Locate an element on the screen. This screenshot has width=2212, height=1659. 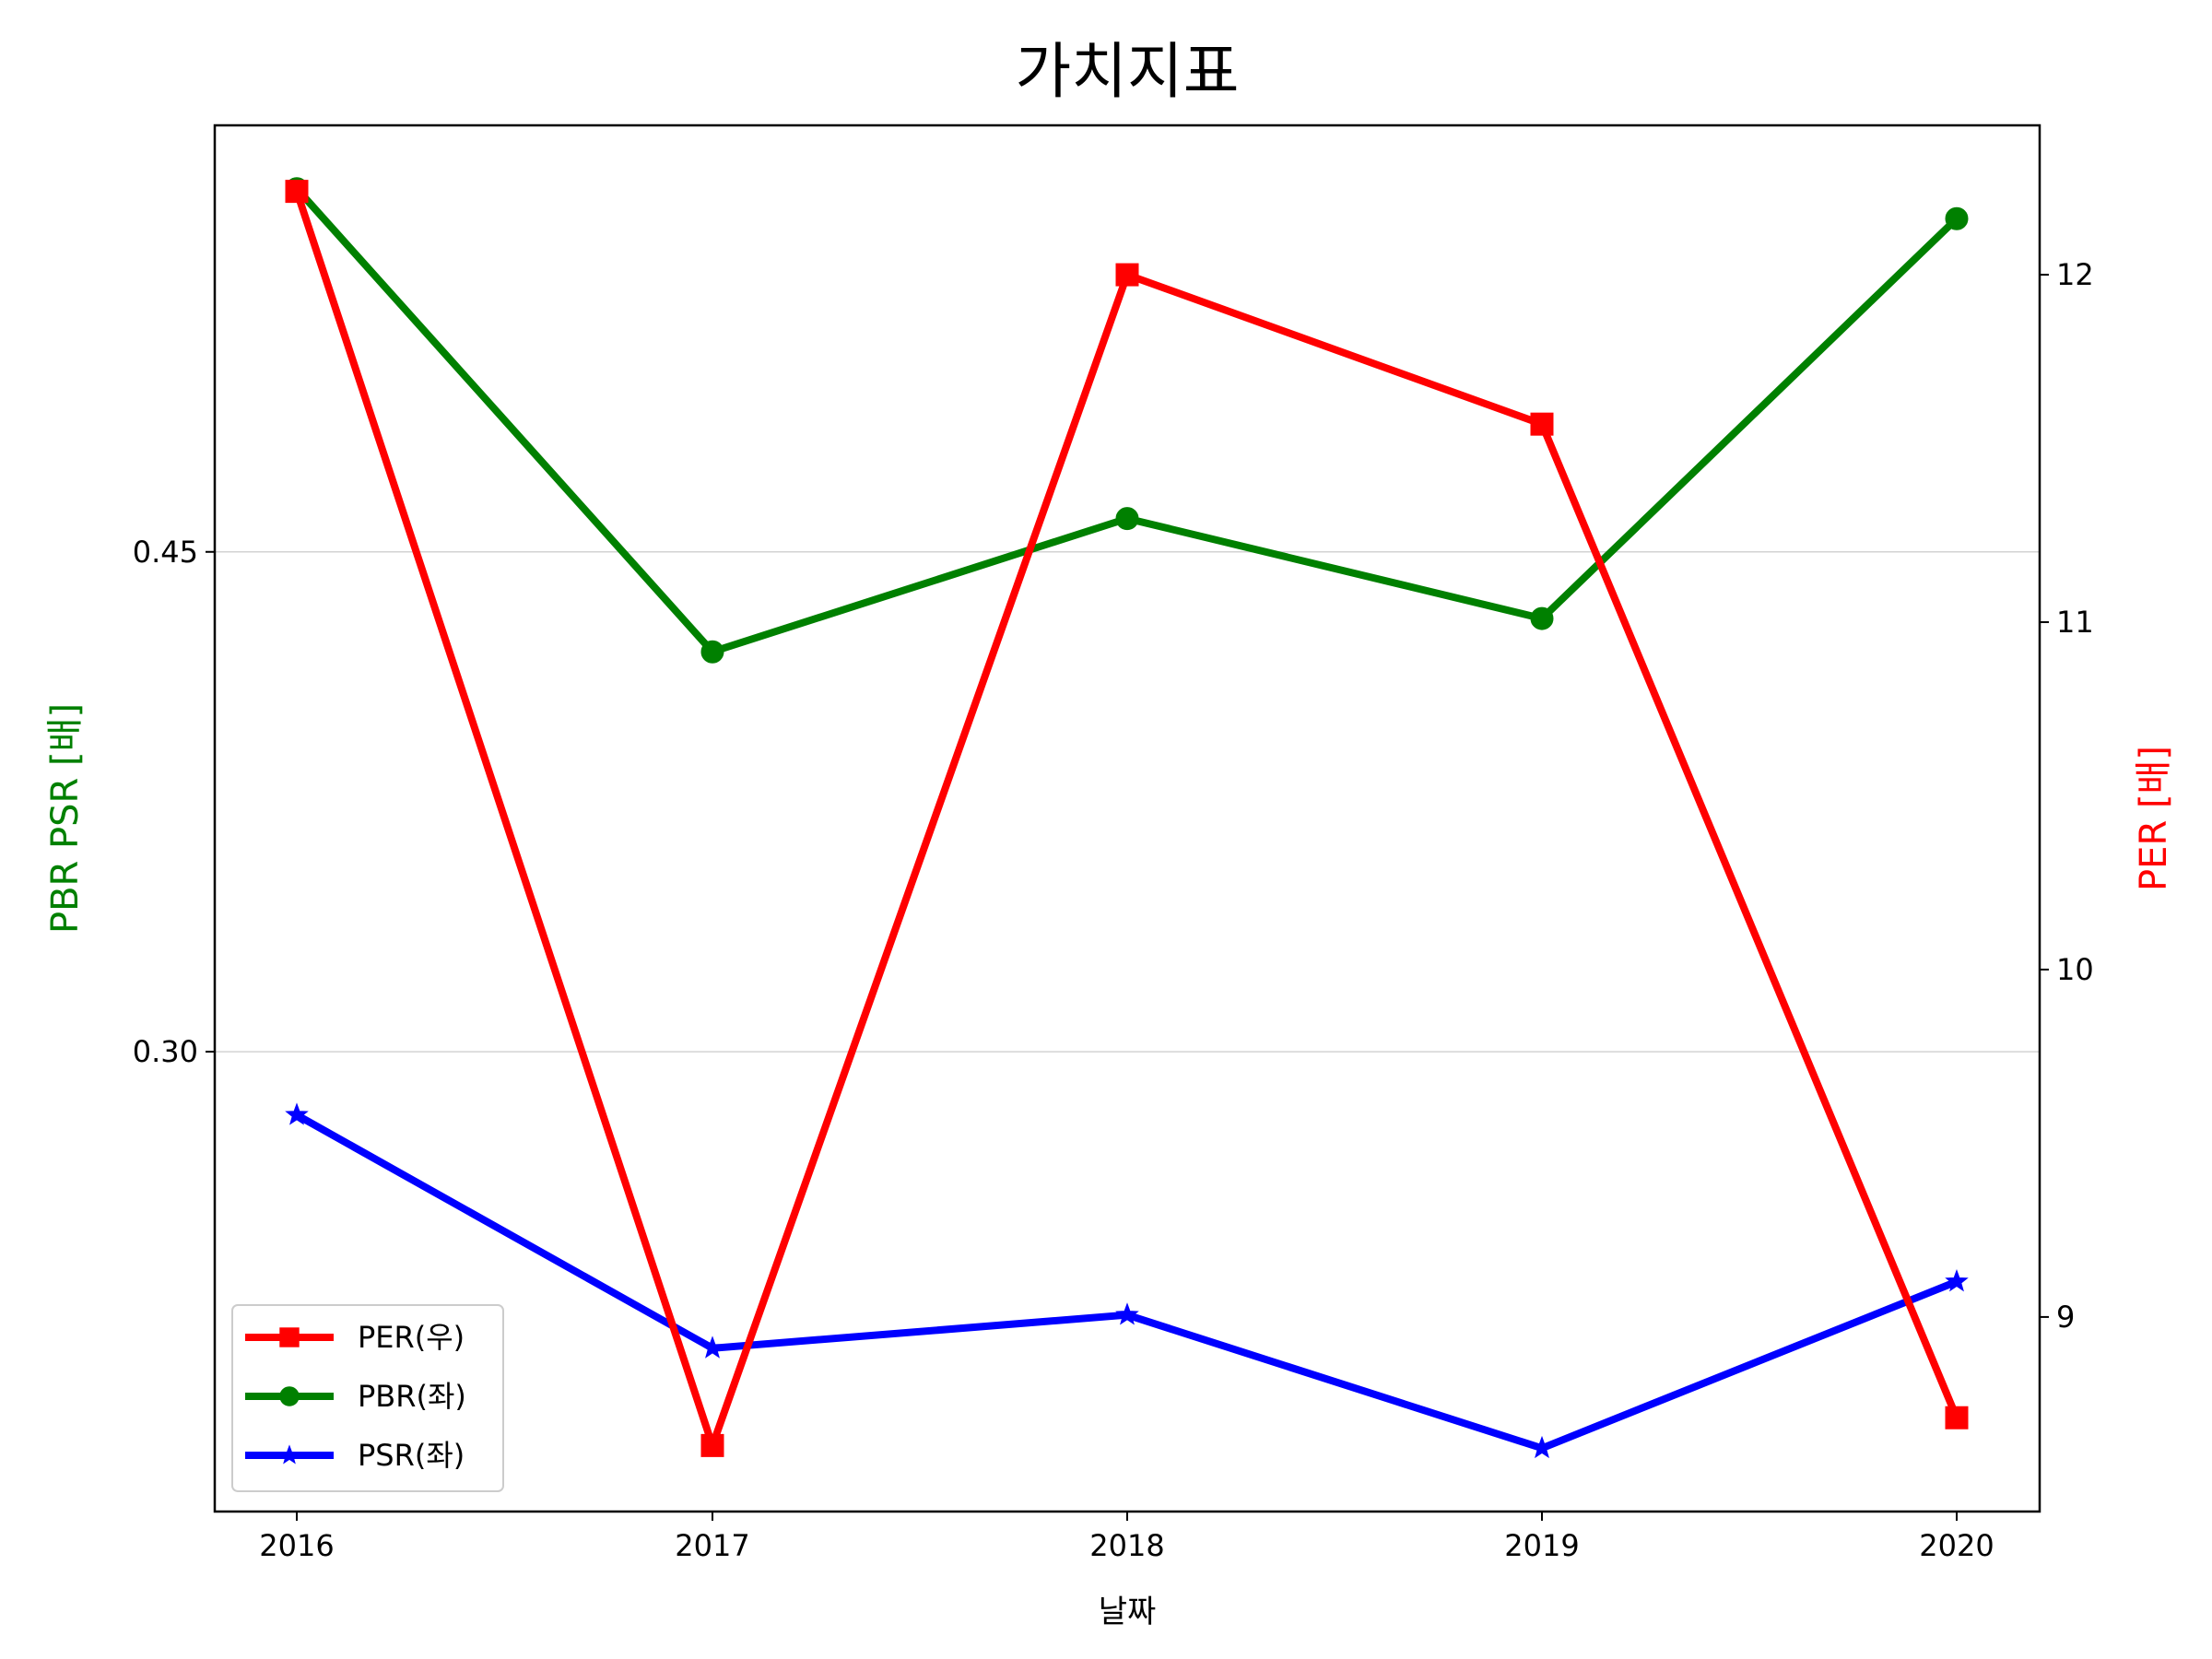
y-right-tick-label: 9 is located at coordinates (2065, 1317).